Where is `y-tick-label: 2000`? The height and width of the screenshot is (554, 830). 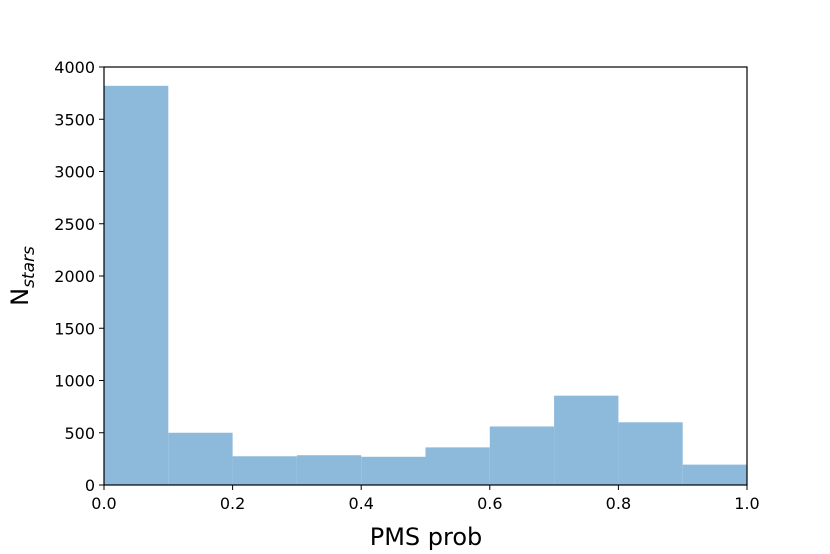
y-tick-label: 2000 is located at coordinates (74, 276).